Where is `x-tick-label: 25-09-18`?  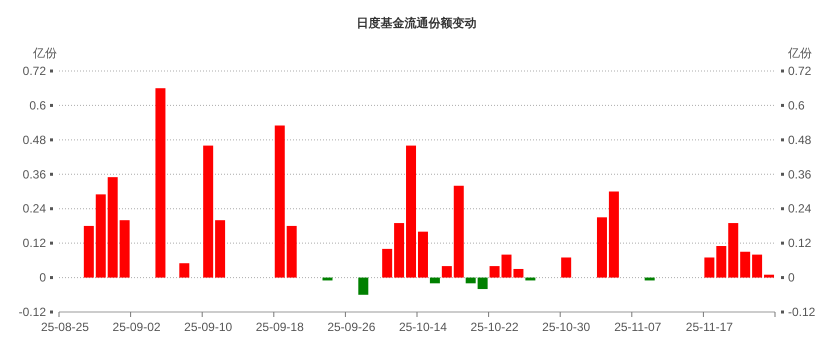
x-tick-label: 25-09-18 is located at coordinates (280, 327).